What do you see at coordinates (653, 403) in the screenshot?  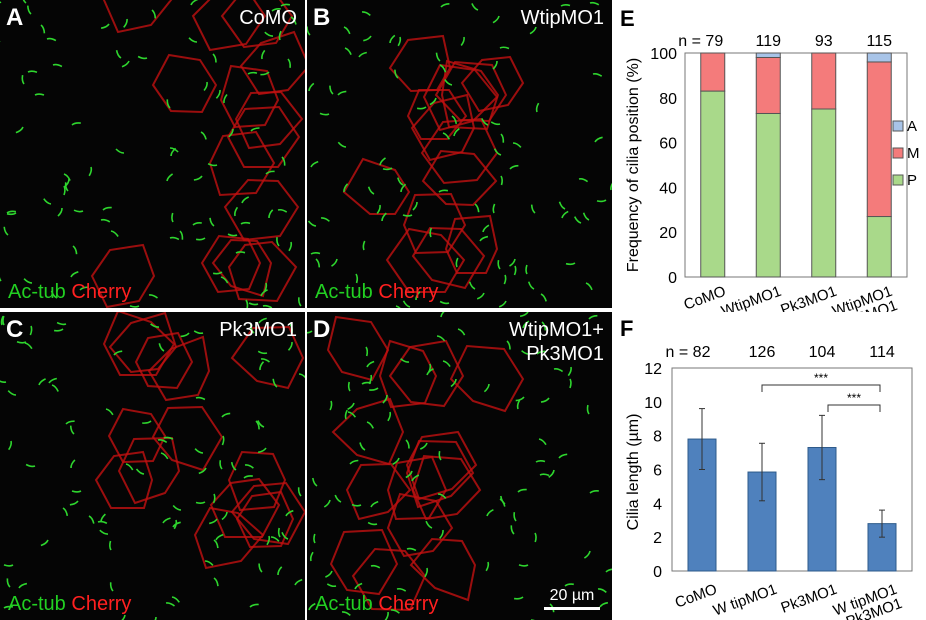 I see `y-tick-label: 10` at bounding box center [653, 403].